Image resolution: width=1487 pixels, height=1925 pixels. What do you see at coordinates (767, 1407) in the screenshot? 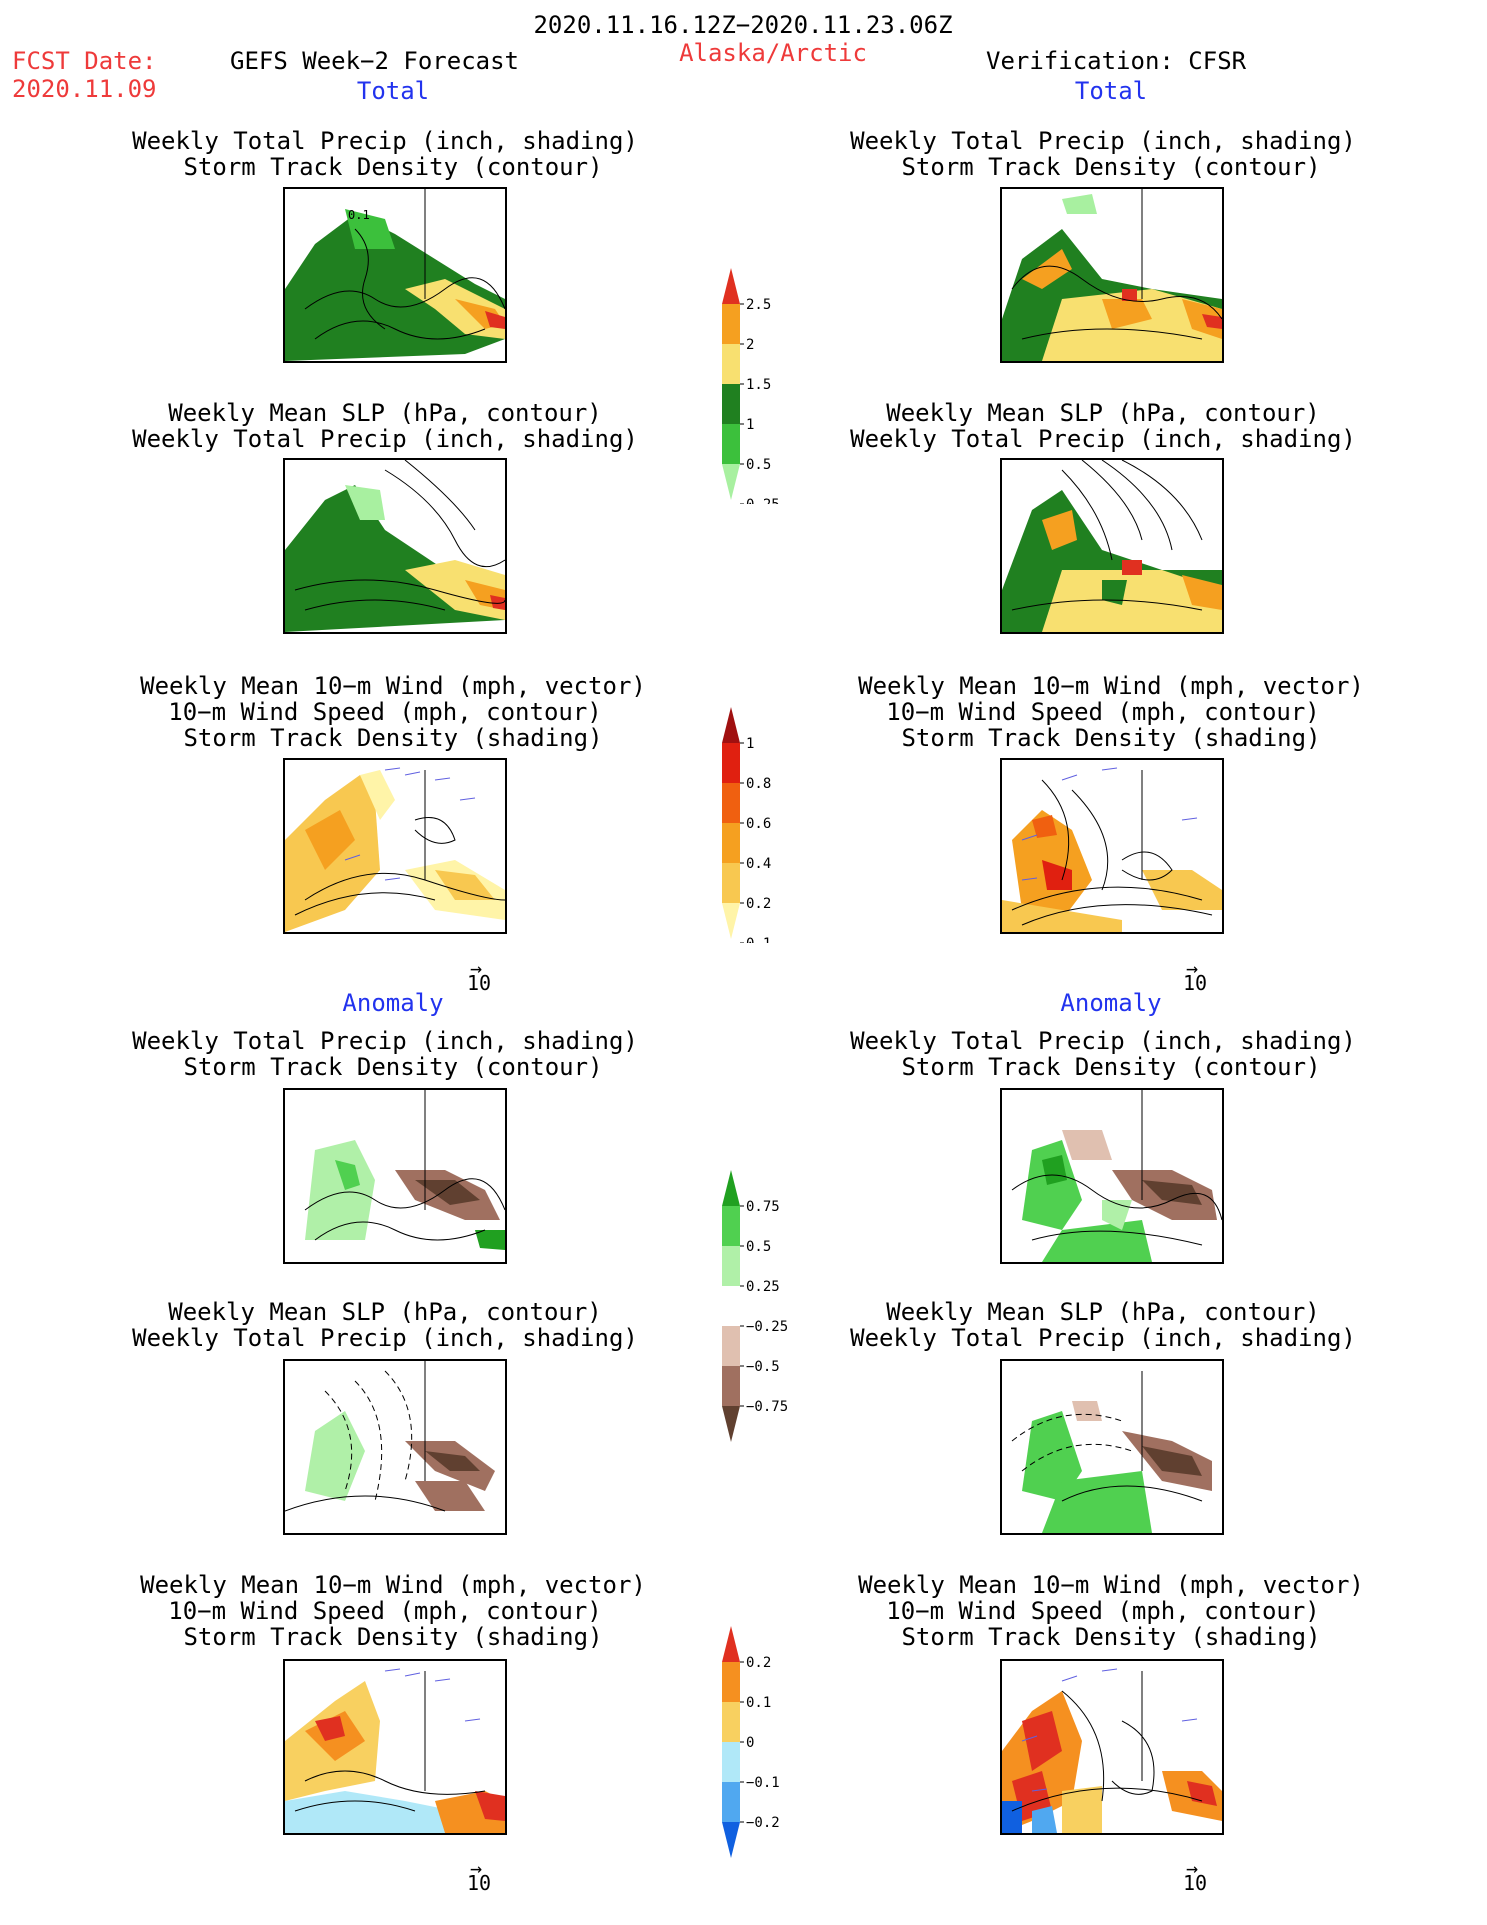
I see `colorbar-label: −0.75` at bounding box center [767, 1407].